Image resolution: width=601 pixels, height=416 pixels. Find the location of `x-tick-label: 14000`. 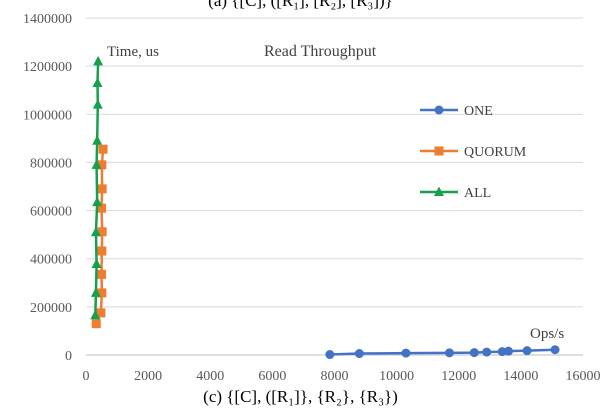

x-tick-label: 14000 is located at coordinates (520, 376).